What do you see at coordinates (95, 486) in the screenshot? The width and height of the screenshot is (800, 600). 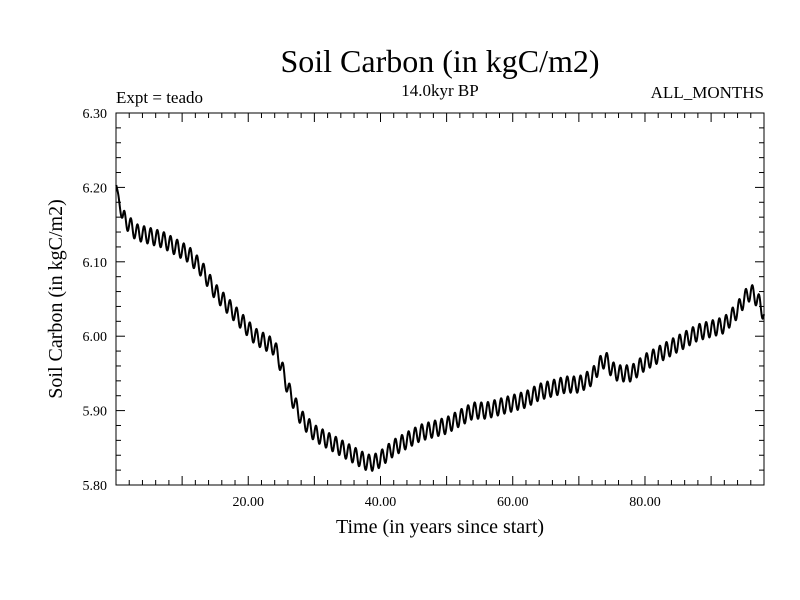 I see `y-tick-label: 5.80` at bounding box center [95, 486].